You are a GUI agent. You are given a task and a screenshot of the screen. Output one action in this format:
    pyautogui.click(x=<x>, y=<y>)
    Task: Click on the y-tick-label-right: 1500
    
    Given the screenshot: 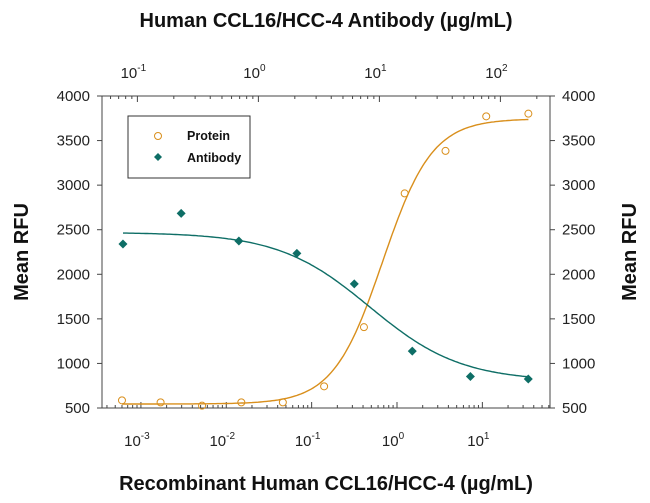 What is the action you would take?
    pyautogui.click(x=578, y=319)
    